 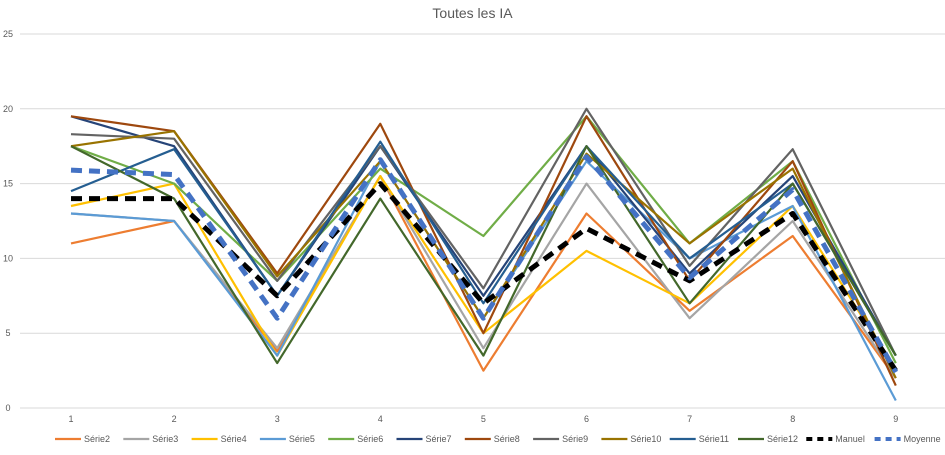 I want to click on x-axis-tick-labels: 1 2 3 4 5 6 7 8 9, so click(x=483, y=419).